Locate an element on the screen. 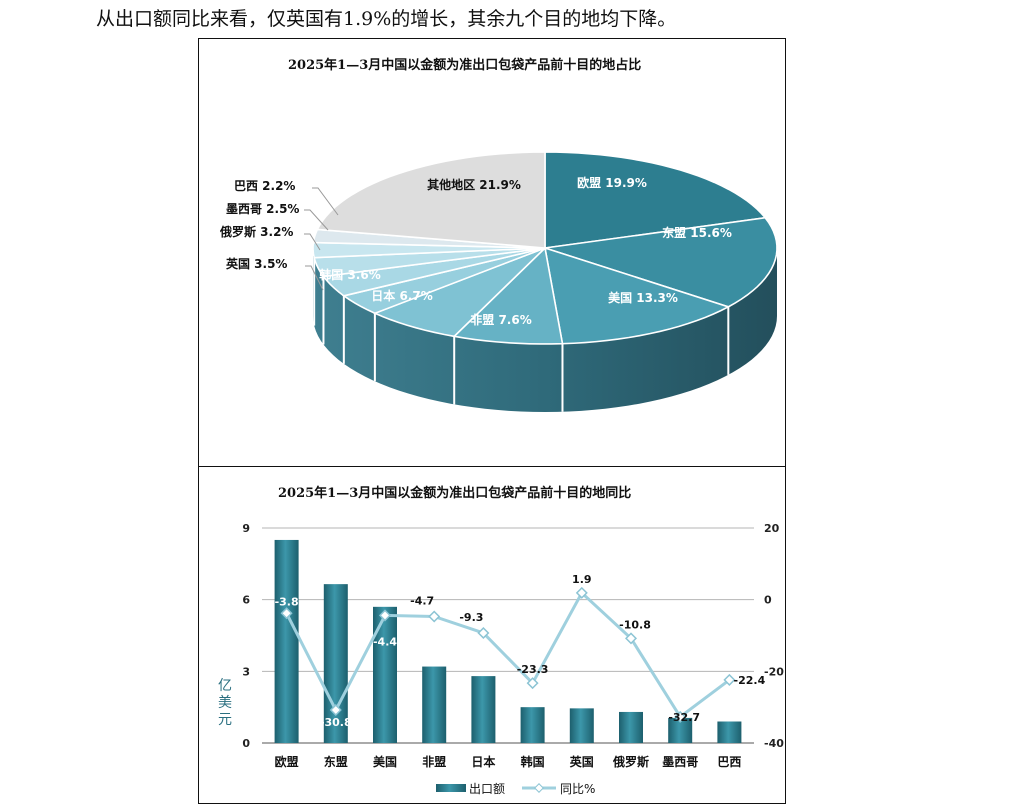 Image resolution: width=1016 pixels, height=809 pixels. y2-tick-label: -40 is located at coordinates (774, 743).